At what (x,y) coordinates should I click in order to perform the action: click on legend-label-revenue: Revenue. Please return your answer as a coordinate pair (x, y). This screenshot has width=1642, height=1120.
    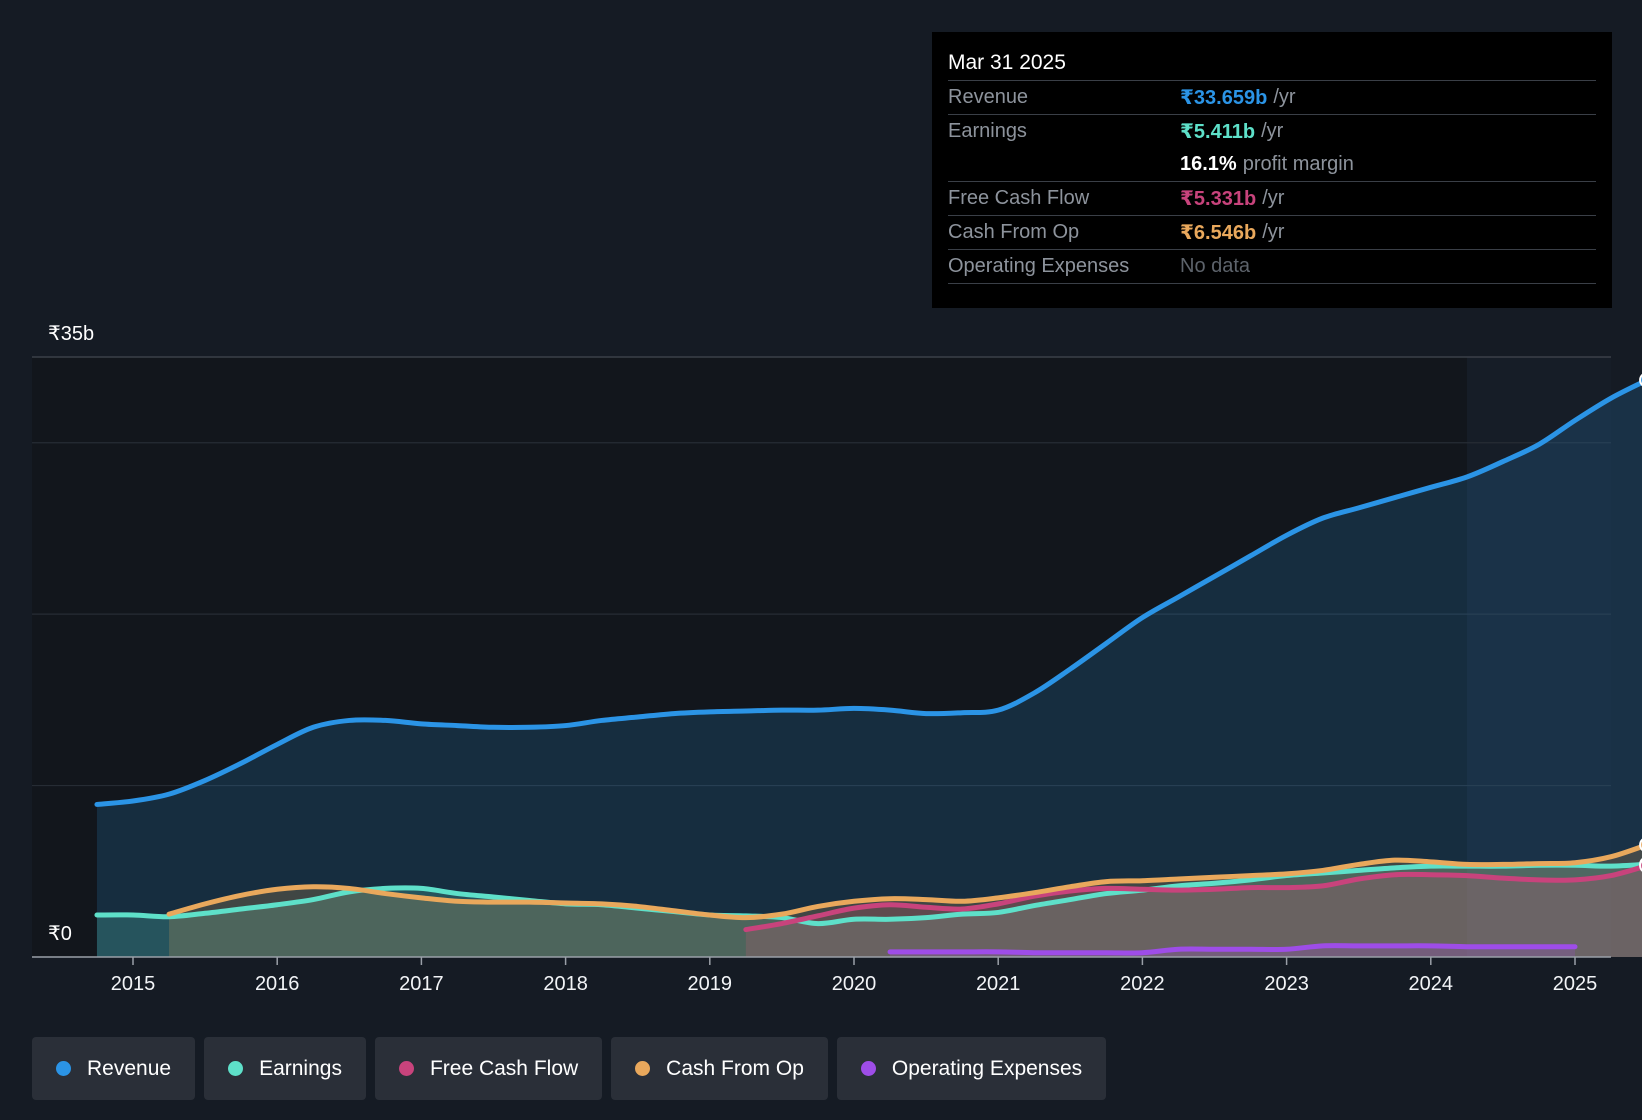
    Looking at the image, I should click on (129, 1068).